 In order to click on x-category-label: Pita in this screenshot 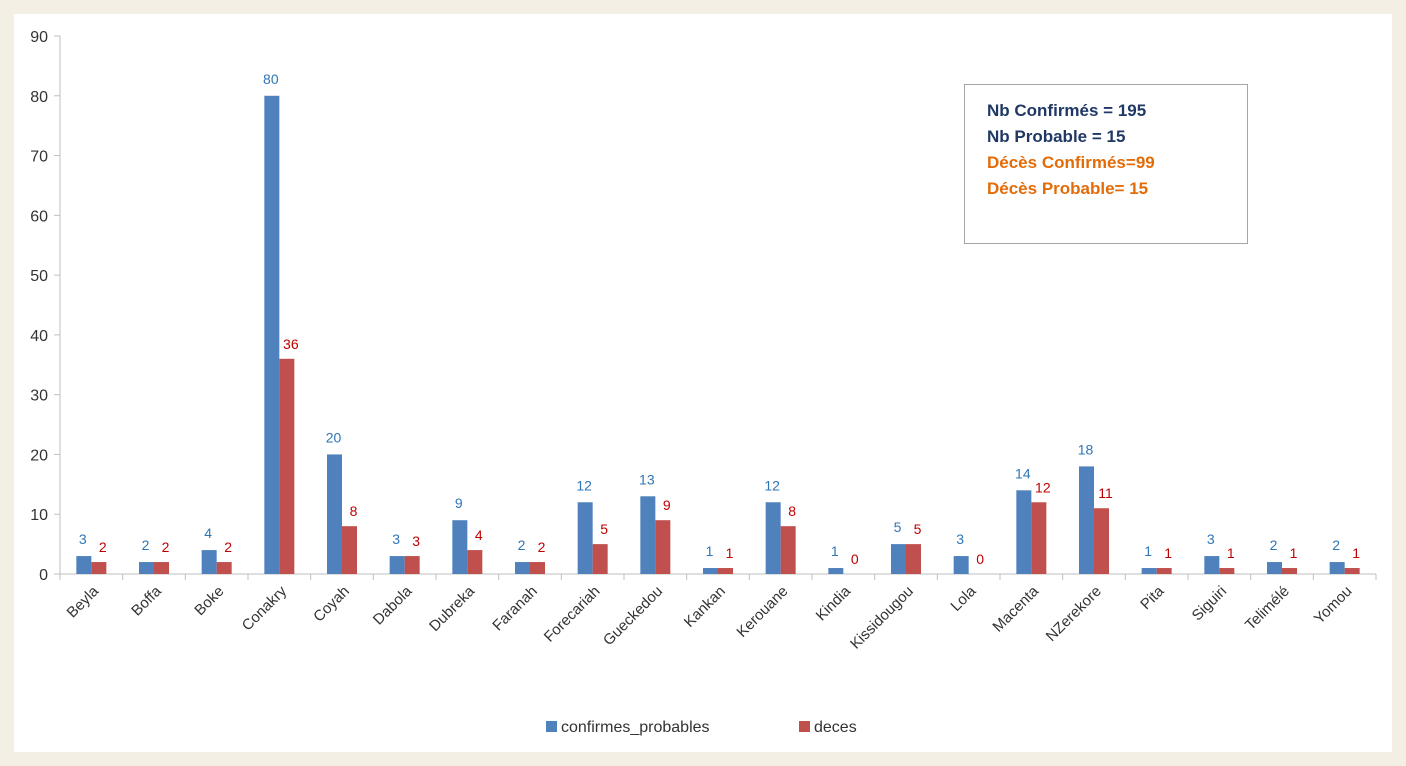, I will do `click(1152, 597)`.